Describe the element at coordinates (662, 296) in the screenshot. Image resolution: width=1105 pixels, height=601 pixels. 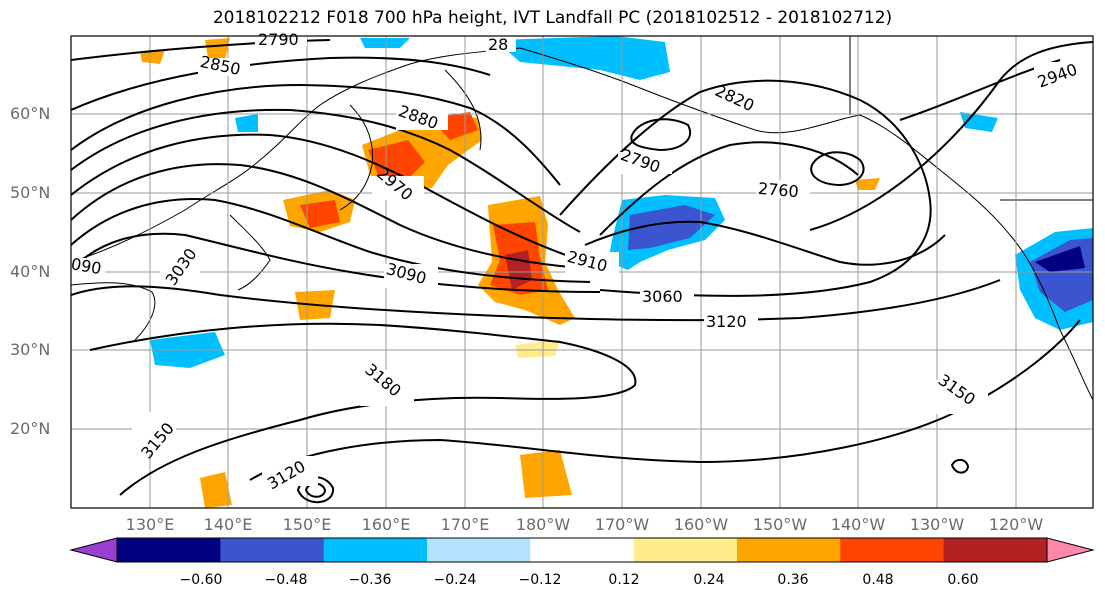
I see `contour-label-3060: 3060` at that location.